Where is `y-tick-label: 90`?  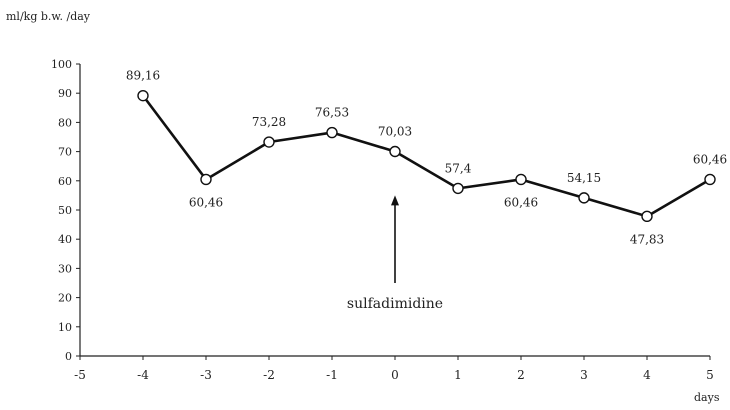
y-tick-label: 90 is located at coordinates (65, 93).